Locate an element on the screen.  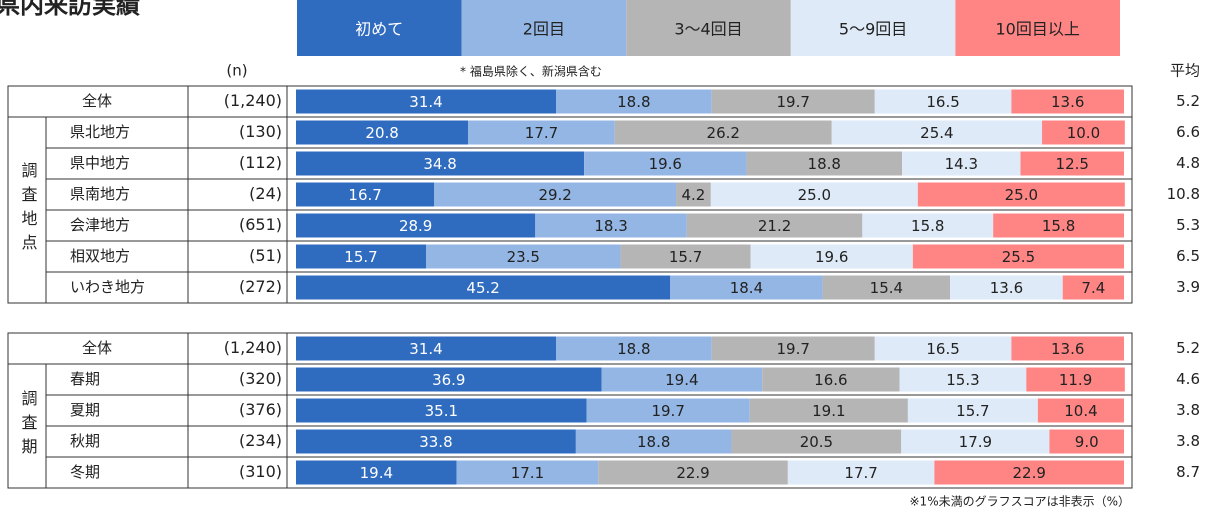
n-label: (651) is located at coordinates (260, 224).